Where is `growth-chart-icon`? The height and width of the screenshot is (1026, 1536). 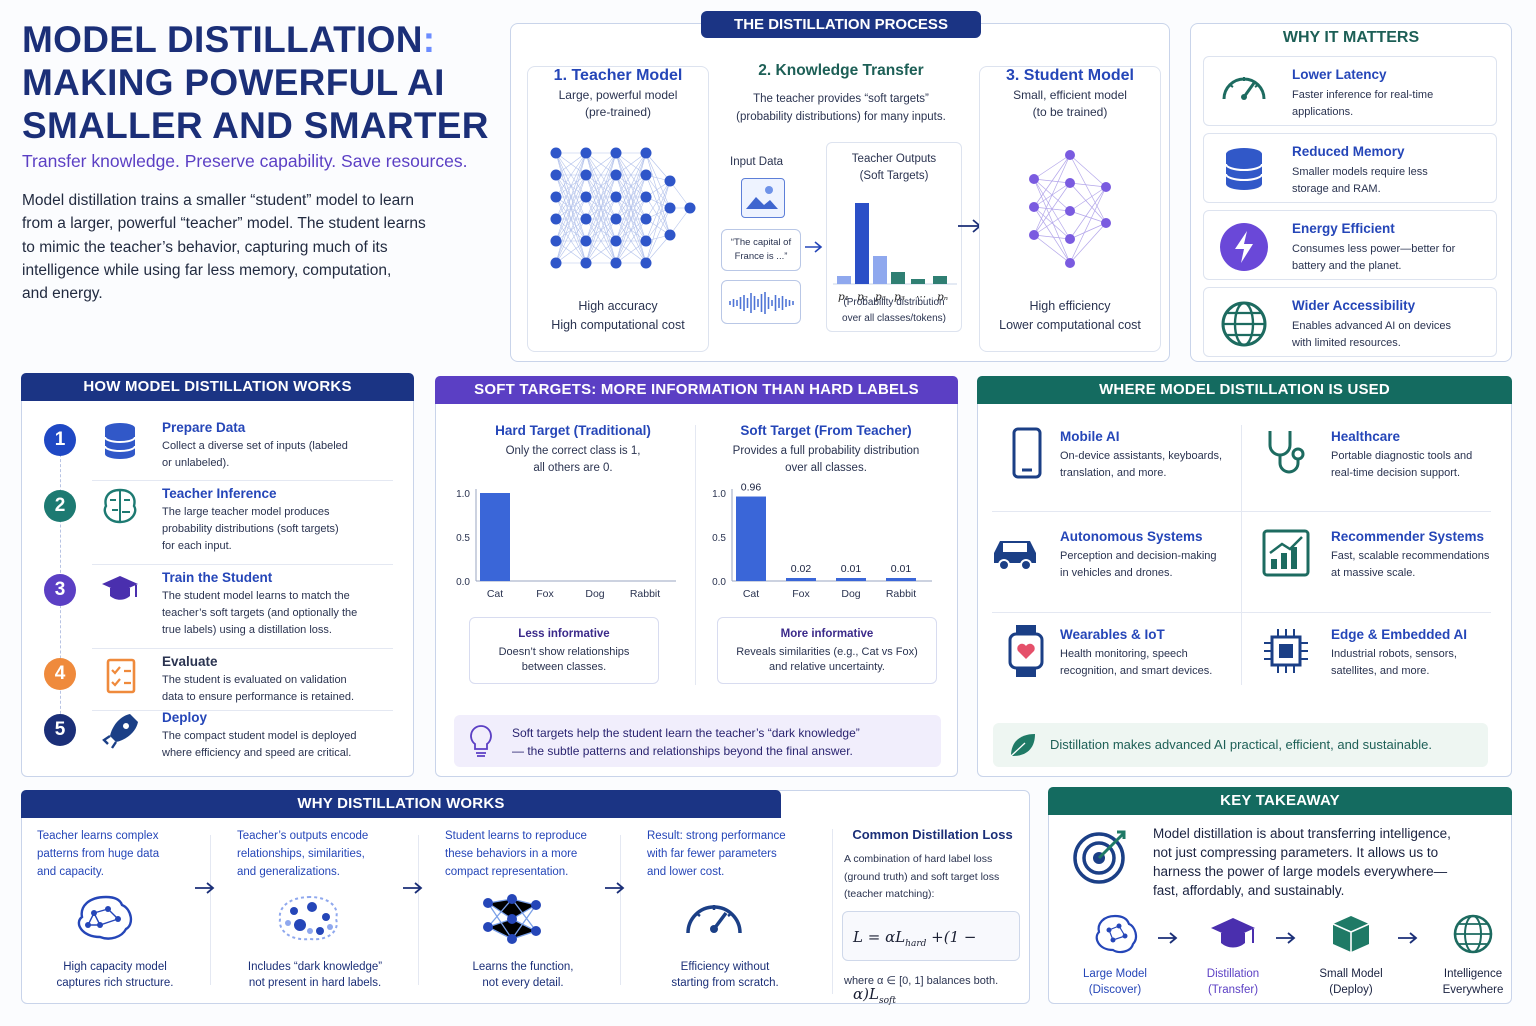
growth-chart-icon is located at coordinates (1286, 553).